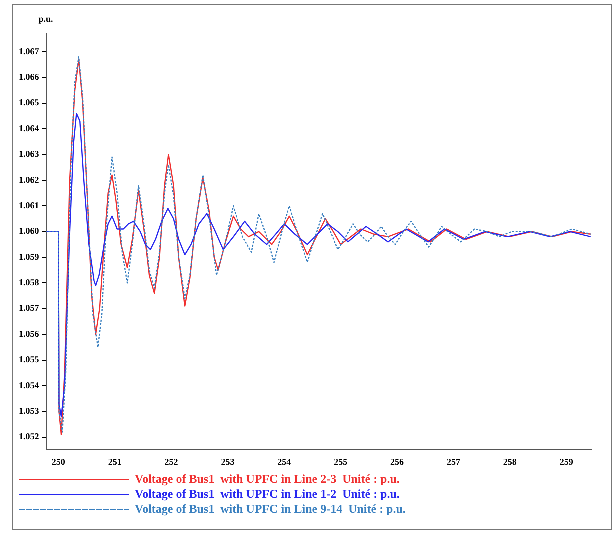 The height and width of the screenshot is (536, 616). I want to click on x-tick-label: 251, so click(115, 461).